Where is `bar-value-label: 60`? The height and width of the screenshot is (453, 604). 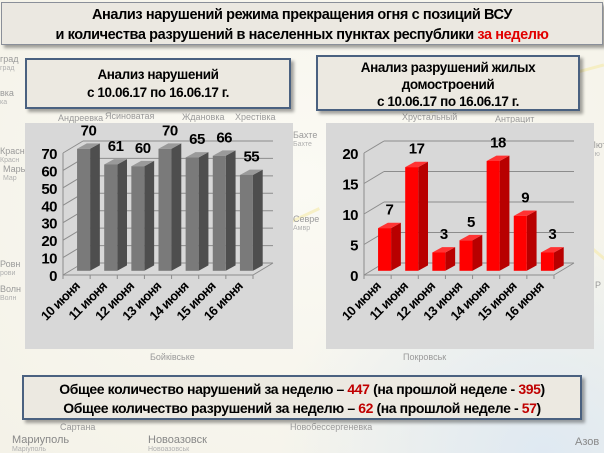
bar-value-label: 60 is located at coordinates (143, 148).